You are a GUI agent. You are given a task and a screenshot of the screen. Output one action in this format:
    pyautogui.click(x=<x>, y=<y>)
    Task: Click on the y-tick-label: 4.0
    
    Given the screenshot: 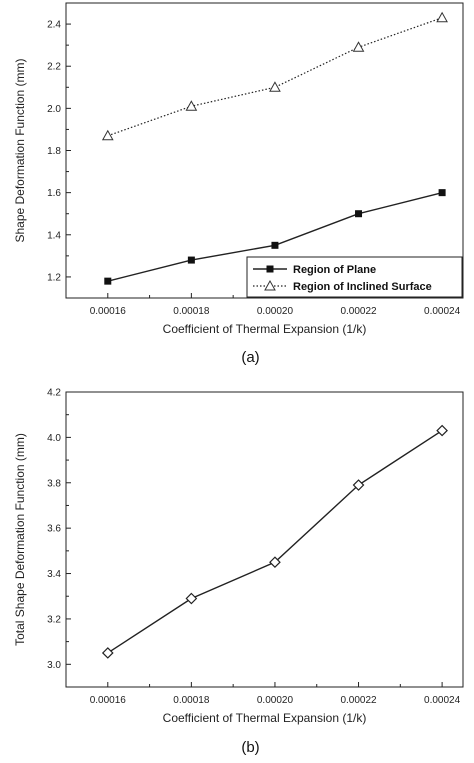 What is the action you would take?
    pyautogui.click(x=54, y=438)
    